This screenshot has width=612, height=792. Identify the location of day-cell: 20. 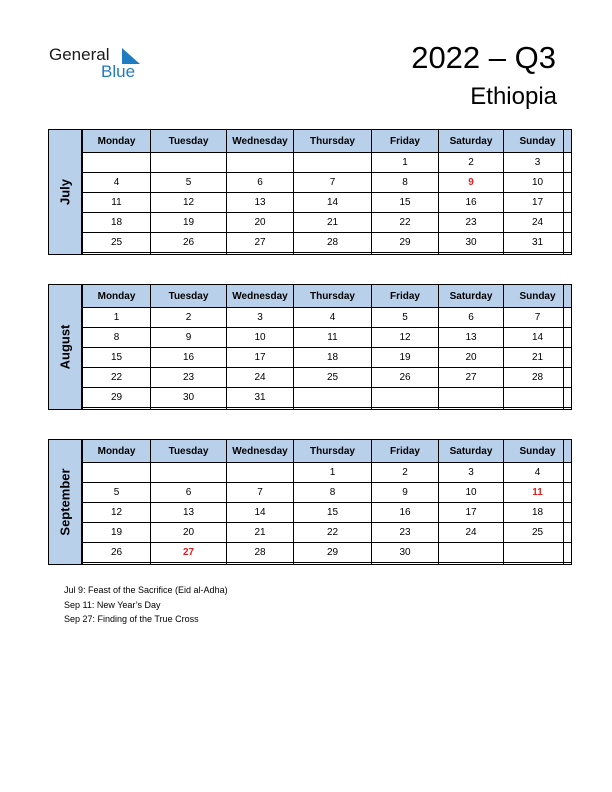
(471, 358).